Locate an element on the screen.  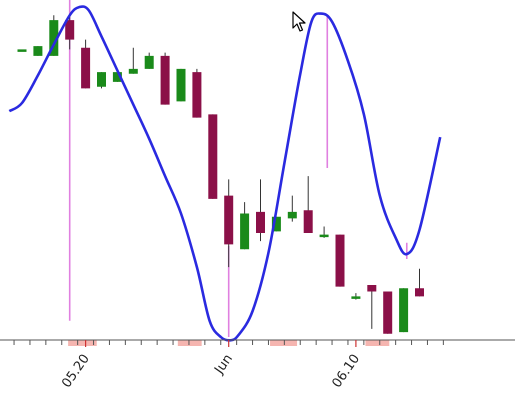
x-axis is located at coordinates (257, 342).